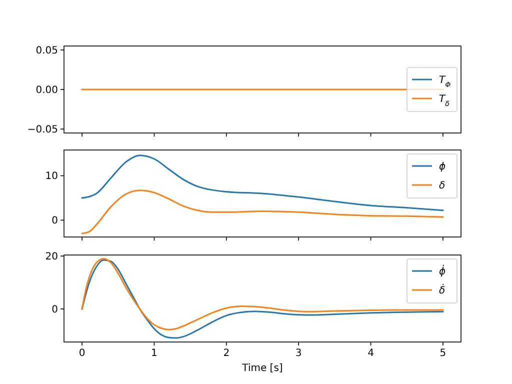  What do you see at coordinates (51, 176) in the screenshot?
I see `y-tick-label: 10` at bounding box center [51, 176].